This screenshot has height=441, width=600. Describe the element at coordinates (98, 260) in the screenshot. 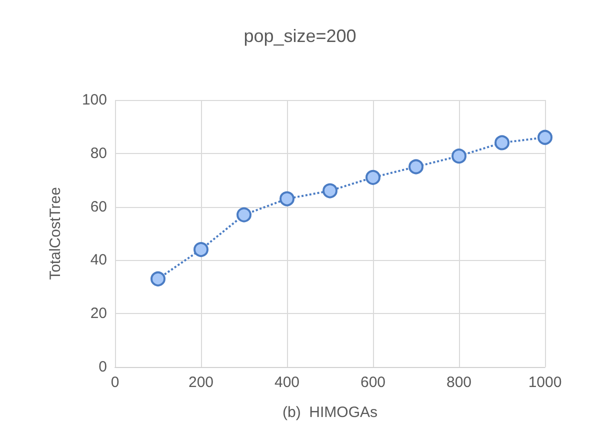

I see `y-tick-label: 40` at that location.